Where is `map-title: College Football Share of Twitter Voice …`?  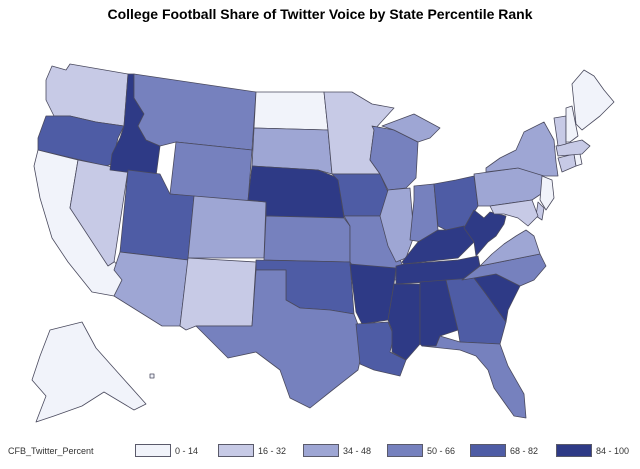 map-title: College Football Share of Twitter Voice … is located at coordinates (320, 14).